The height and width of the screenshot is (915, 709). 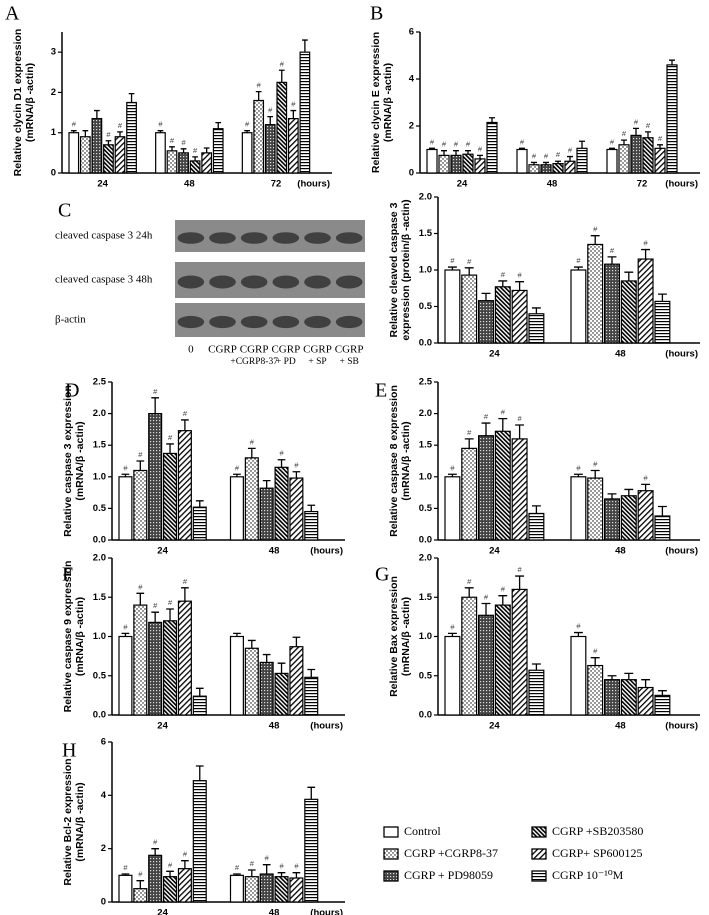 What do you see at coordinates (104, 236) in the screenshot?
I see `blot-row-label: cleaved caspase 3 24h` at bounding box center [104, 236].